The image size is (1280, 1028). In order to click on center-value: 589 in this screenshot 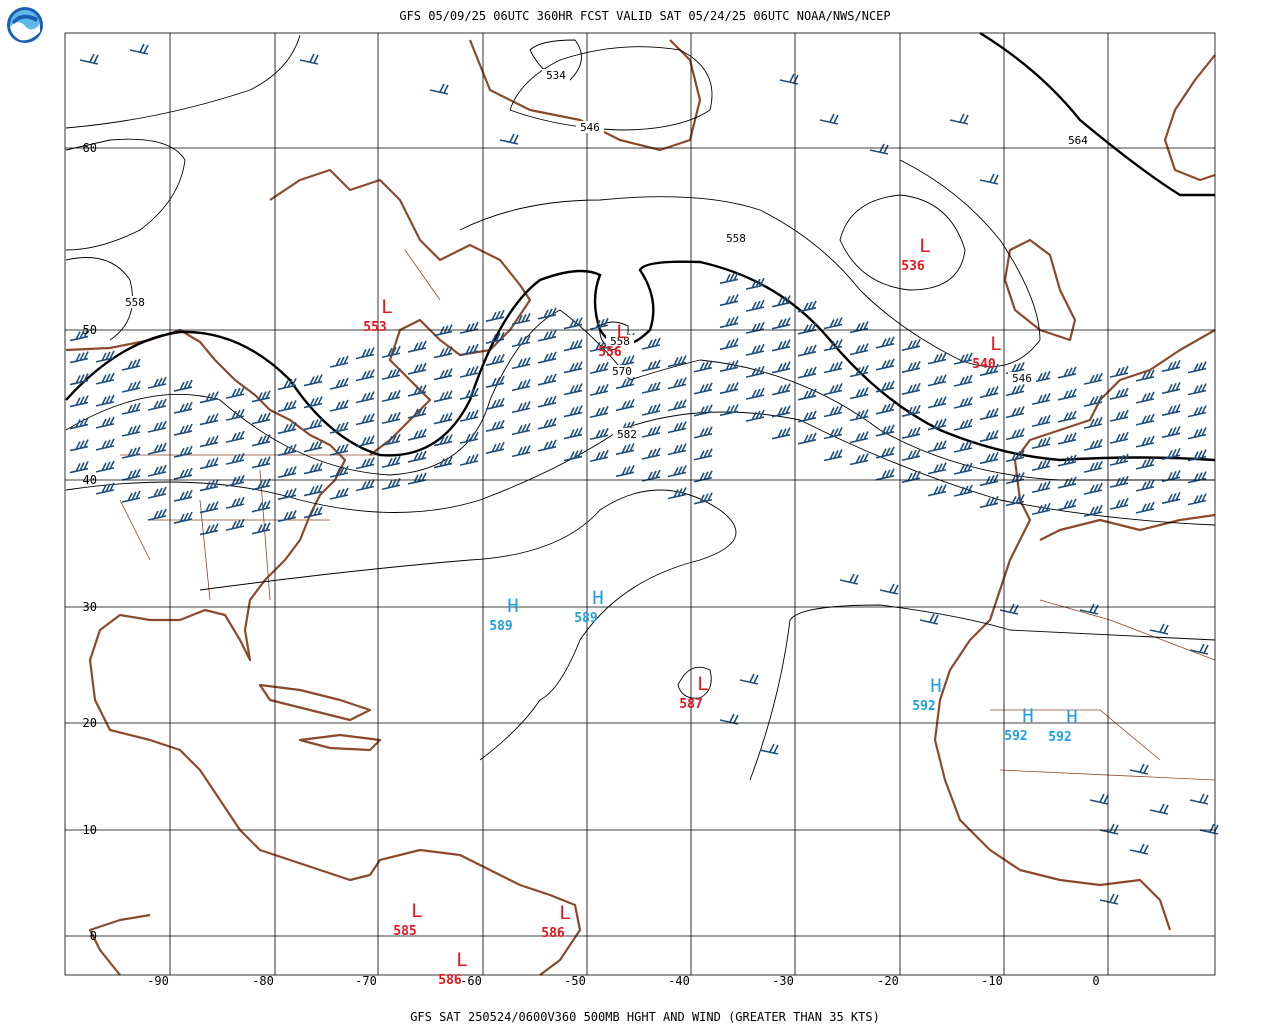, I will do `click(585, 618)`.